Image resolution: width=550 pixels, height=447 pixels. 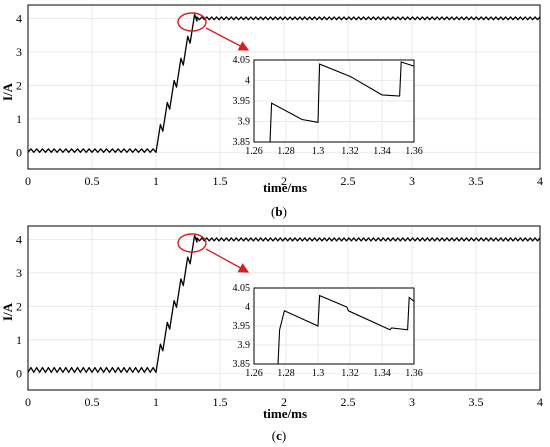 I want to click on inset-y-ticks-b: 3.85 3.9 3.95 4 4.05, so click(x=242, y=101).